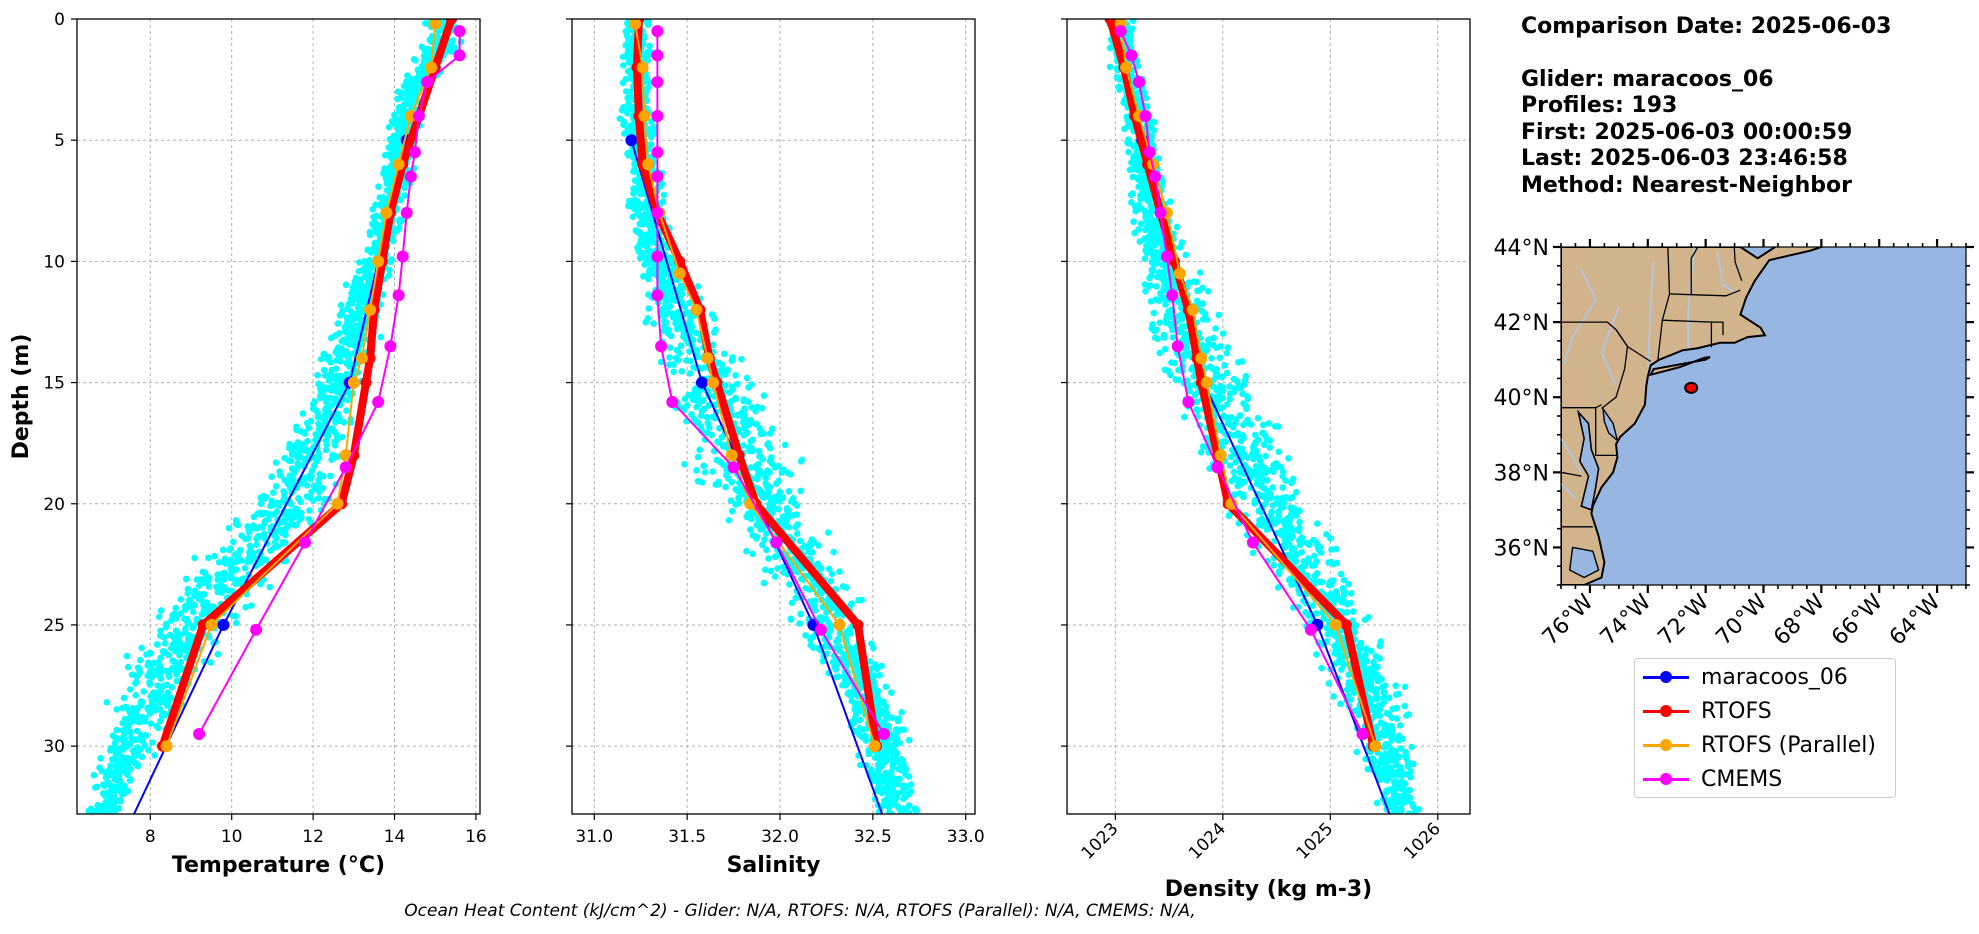 Image resolution: width=1979 pixels, height=934 pixels. Describe the element at coordinates (21, 397) in the screenshot. I see `y-axis-label: Depth (m)` at that location.